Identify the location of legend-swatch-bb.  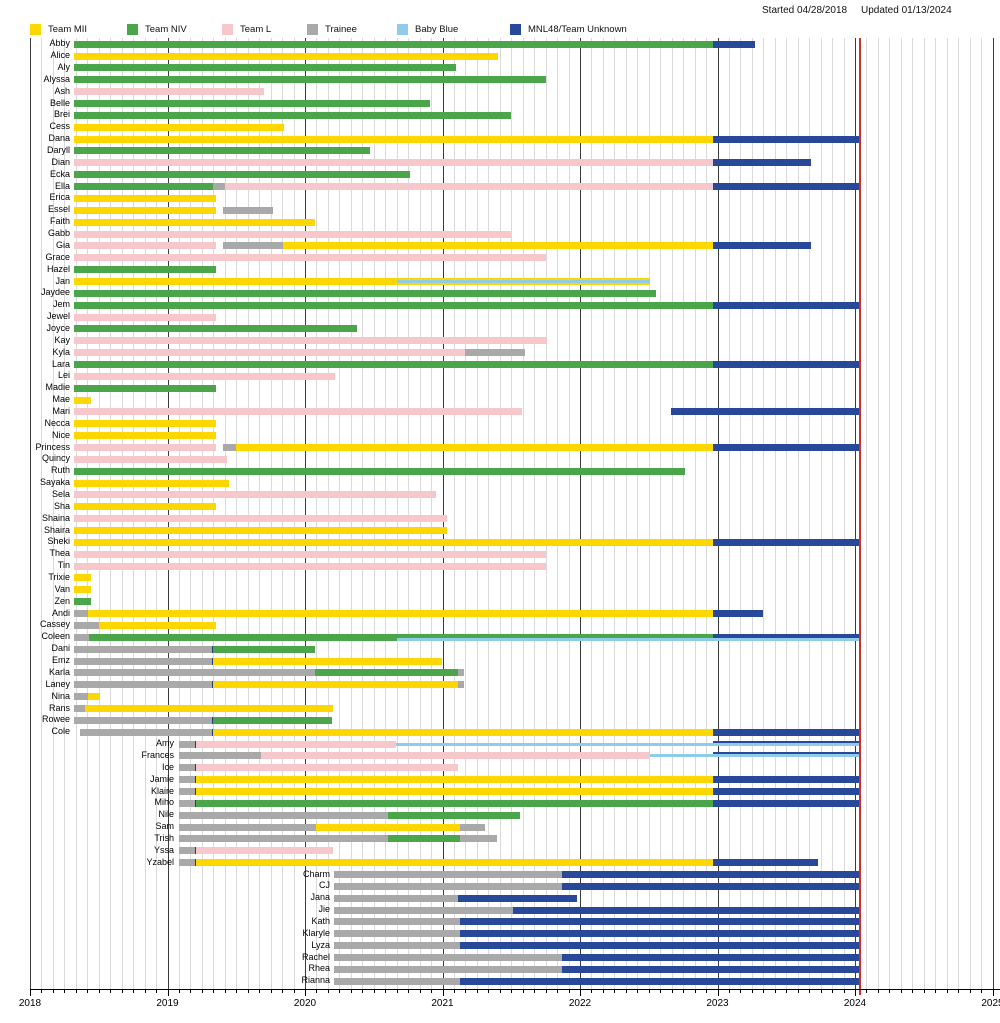
(402, 30).